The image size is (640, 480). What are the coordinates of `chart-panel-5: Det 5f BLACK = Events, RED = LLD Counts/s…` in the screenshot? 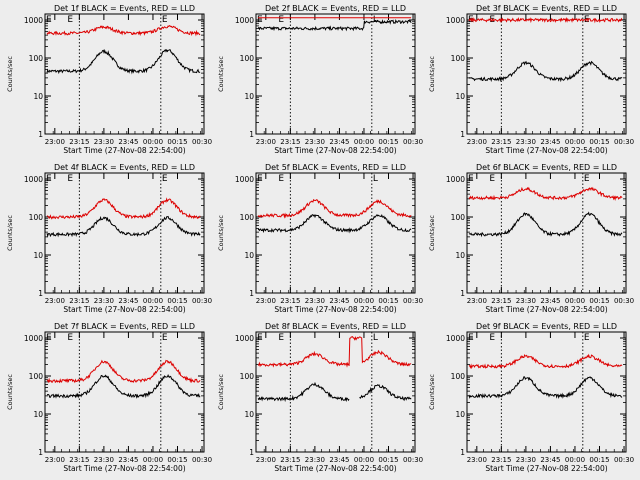 It's located at (320, 238).